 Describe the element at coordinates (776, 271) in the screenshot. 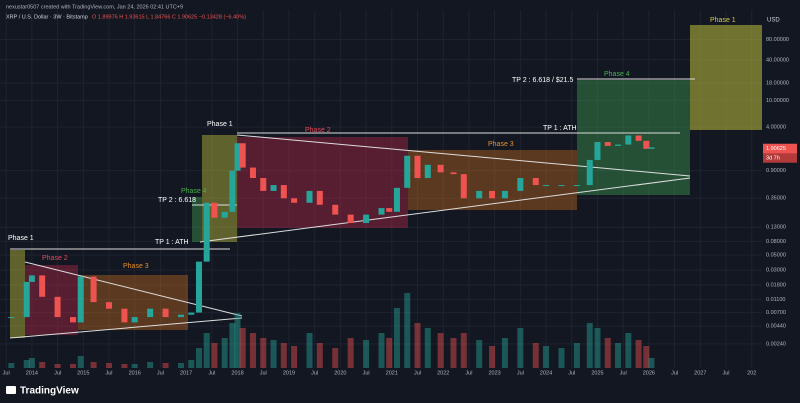

I see `y-tick-label: 0.03000` at that location.